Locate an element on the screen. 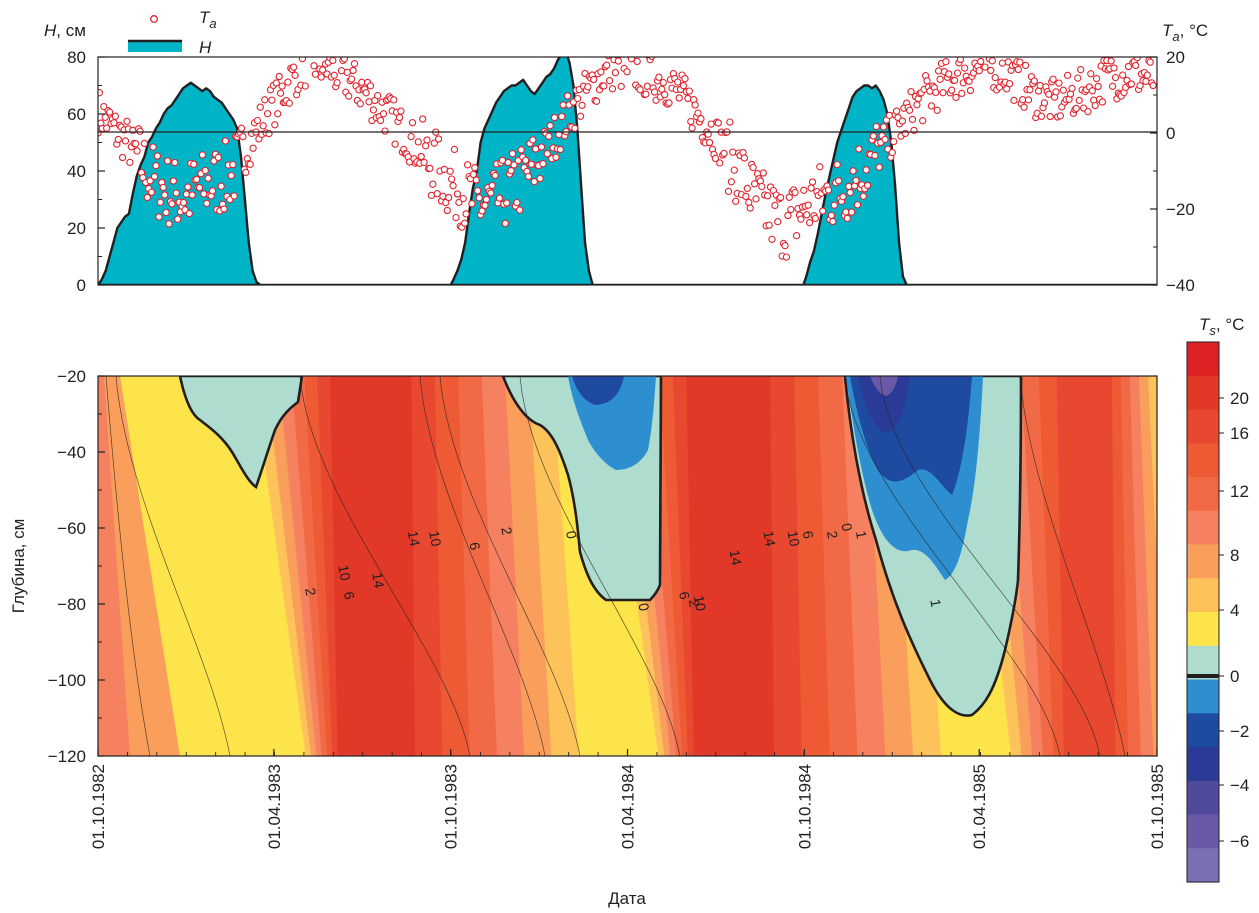  left-tick-label: 0 is located at coordinates (81, 285).